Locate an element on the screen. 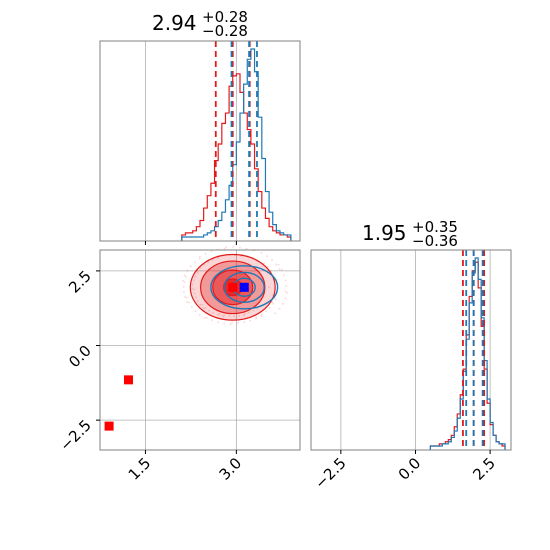 Image resolution: width=550 pixels, height=550 pixels. xhist-title-plus: +0.28 is located at coordinates (225, 17).